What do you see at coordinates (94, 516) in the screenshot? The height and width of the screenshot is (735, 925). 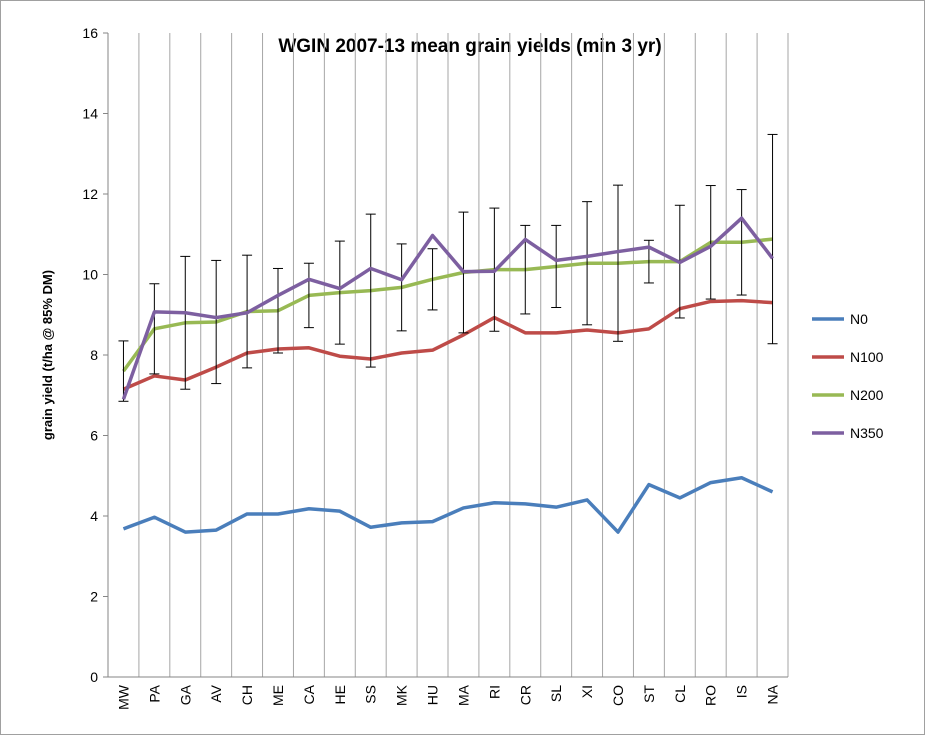 I see `y-tick-label: 4` at bounding box center [94, 516].